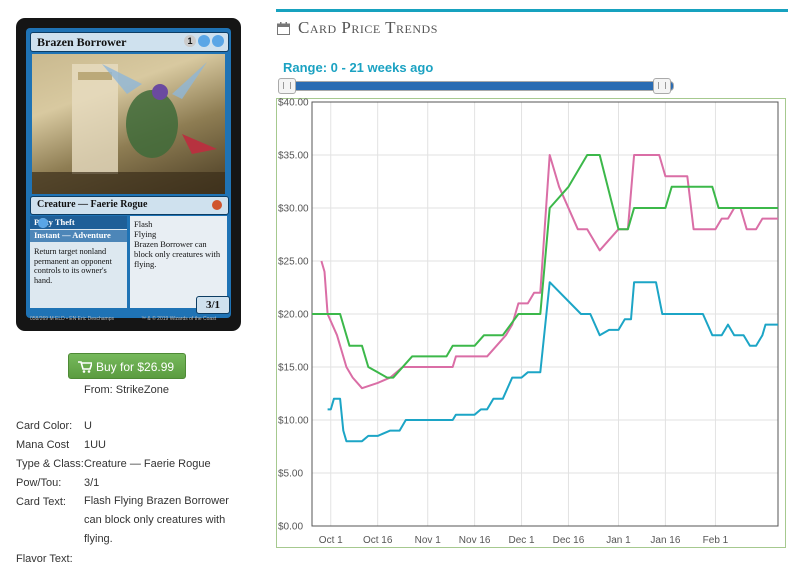  I want to click on type-line: Creature — Faerie Rogue, so click(92, 204).